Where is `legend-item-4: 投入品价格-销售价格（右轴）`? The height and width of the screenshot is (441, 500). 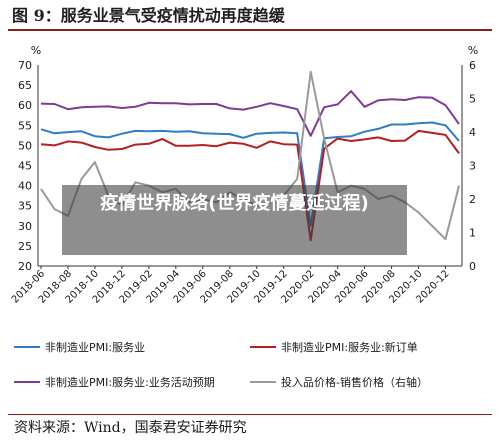
legend-item-4: 投入品价格-销售价格（右轴） is located at coordinates (339, 382).